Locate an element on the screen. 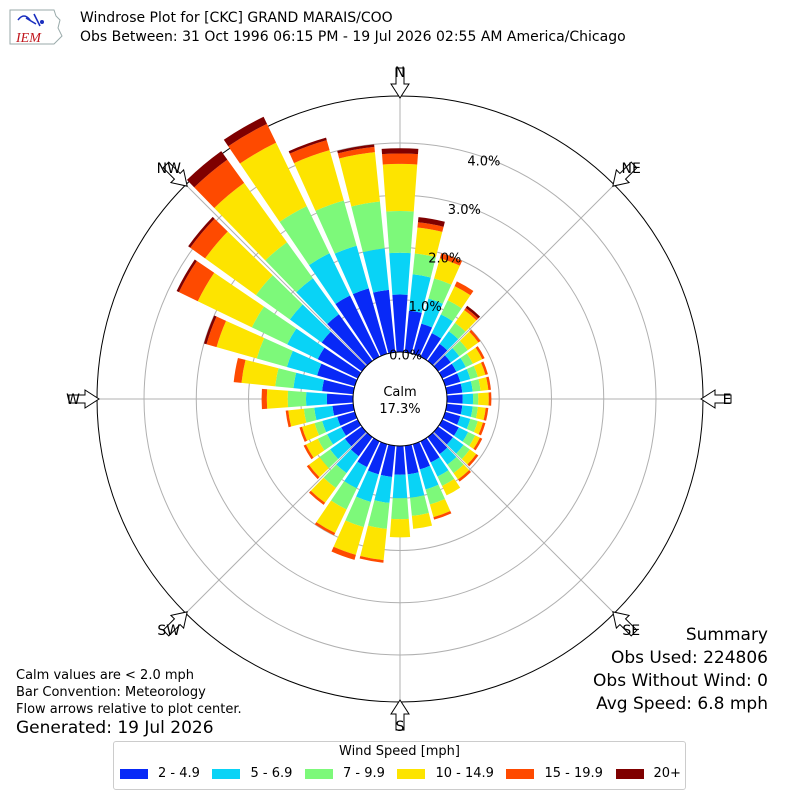 This screenshot has height=800, width=800. legend-item: 10 - 14.9 is located at coordinates (445, 773).